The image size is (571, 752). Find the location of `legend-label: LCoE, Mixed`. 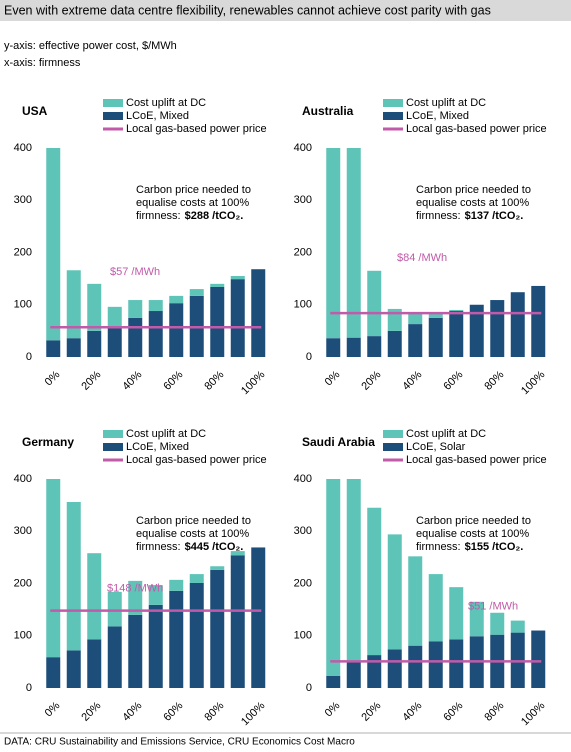

legend-label: LCoE, Mixed is located at coordinates (157, 447).